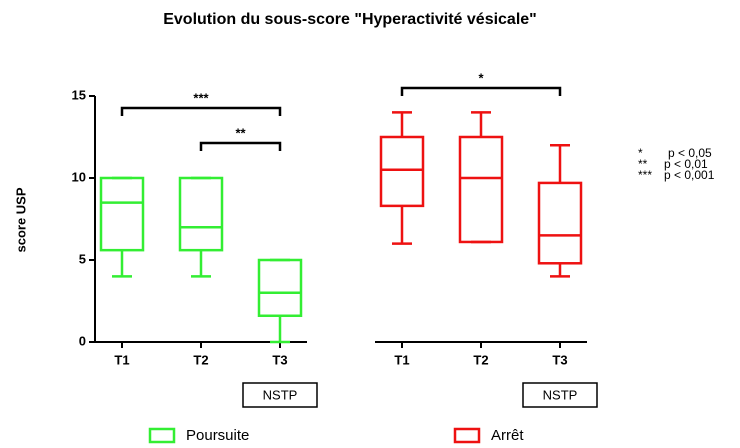 The width and height of the screenshot is (740, 448). Describe the element at coordinates (645, 175) in the screenshot. I see `significance-symbol: ***` at that location.